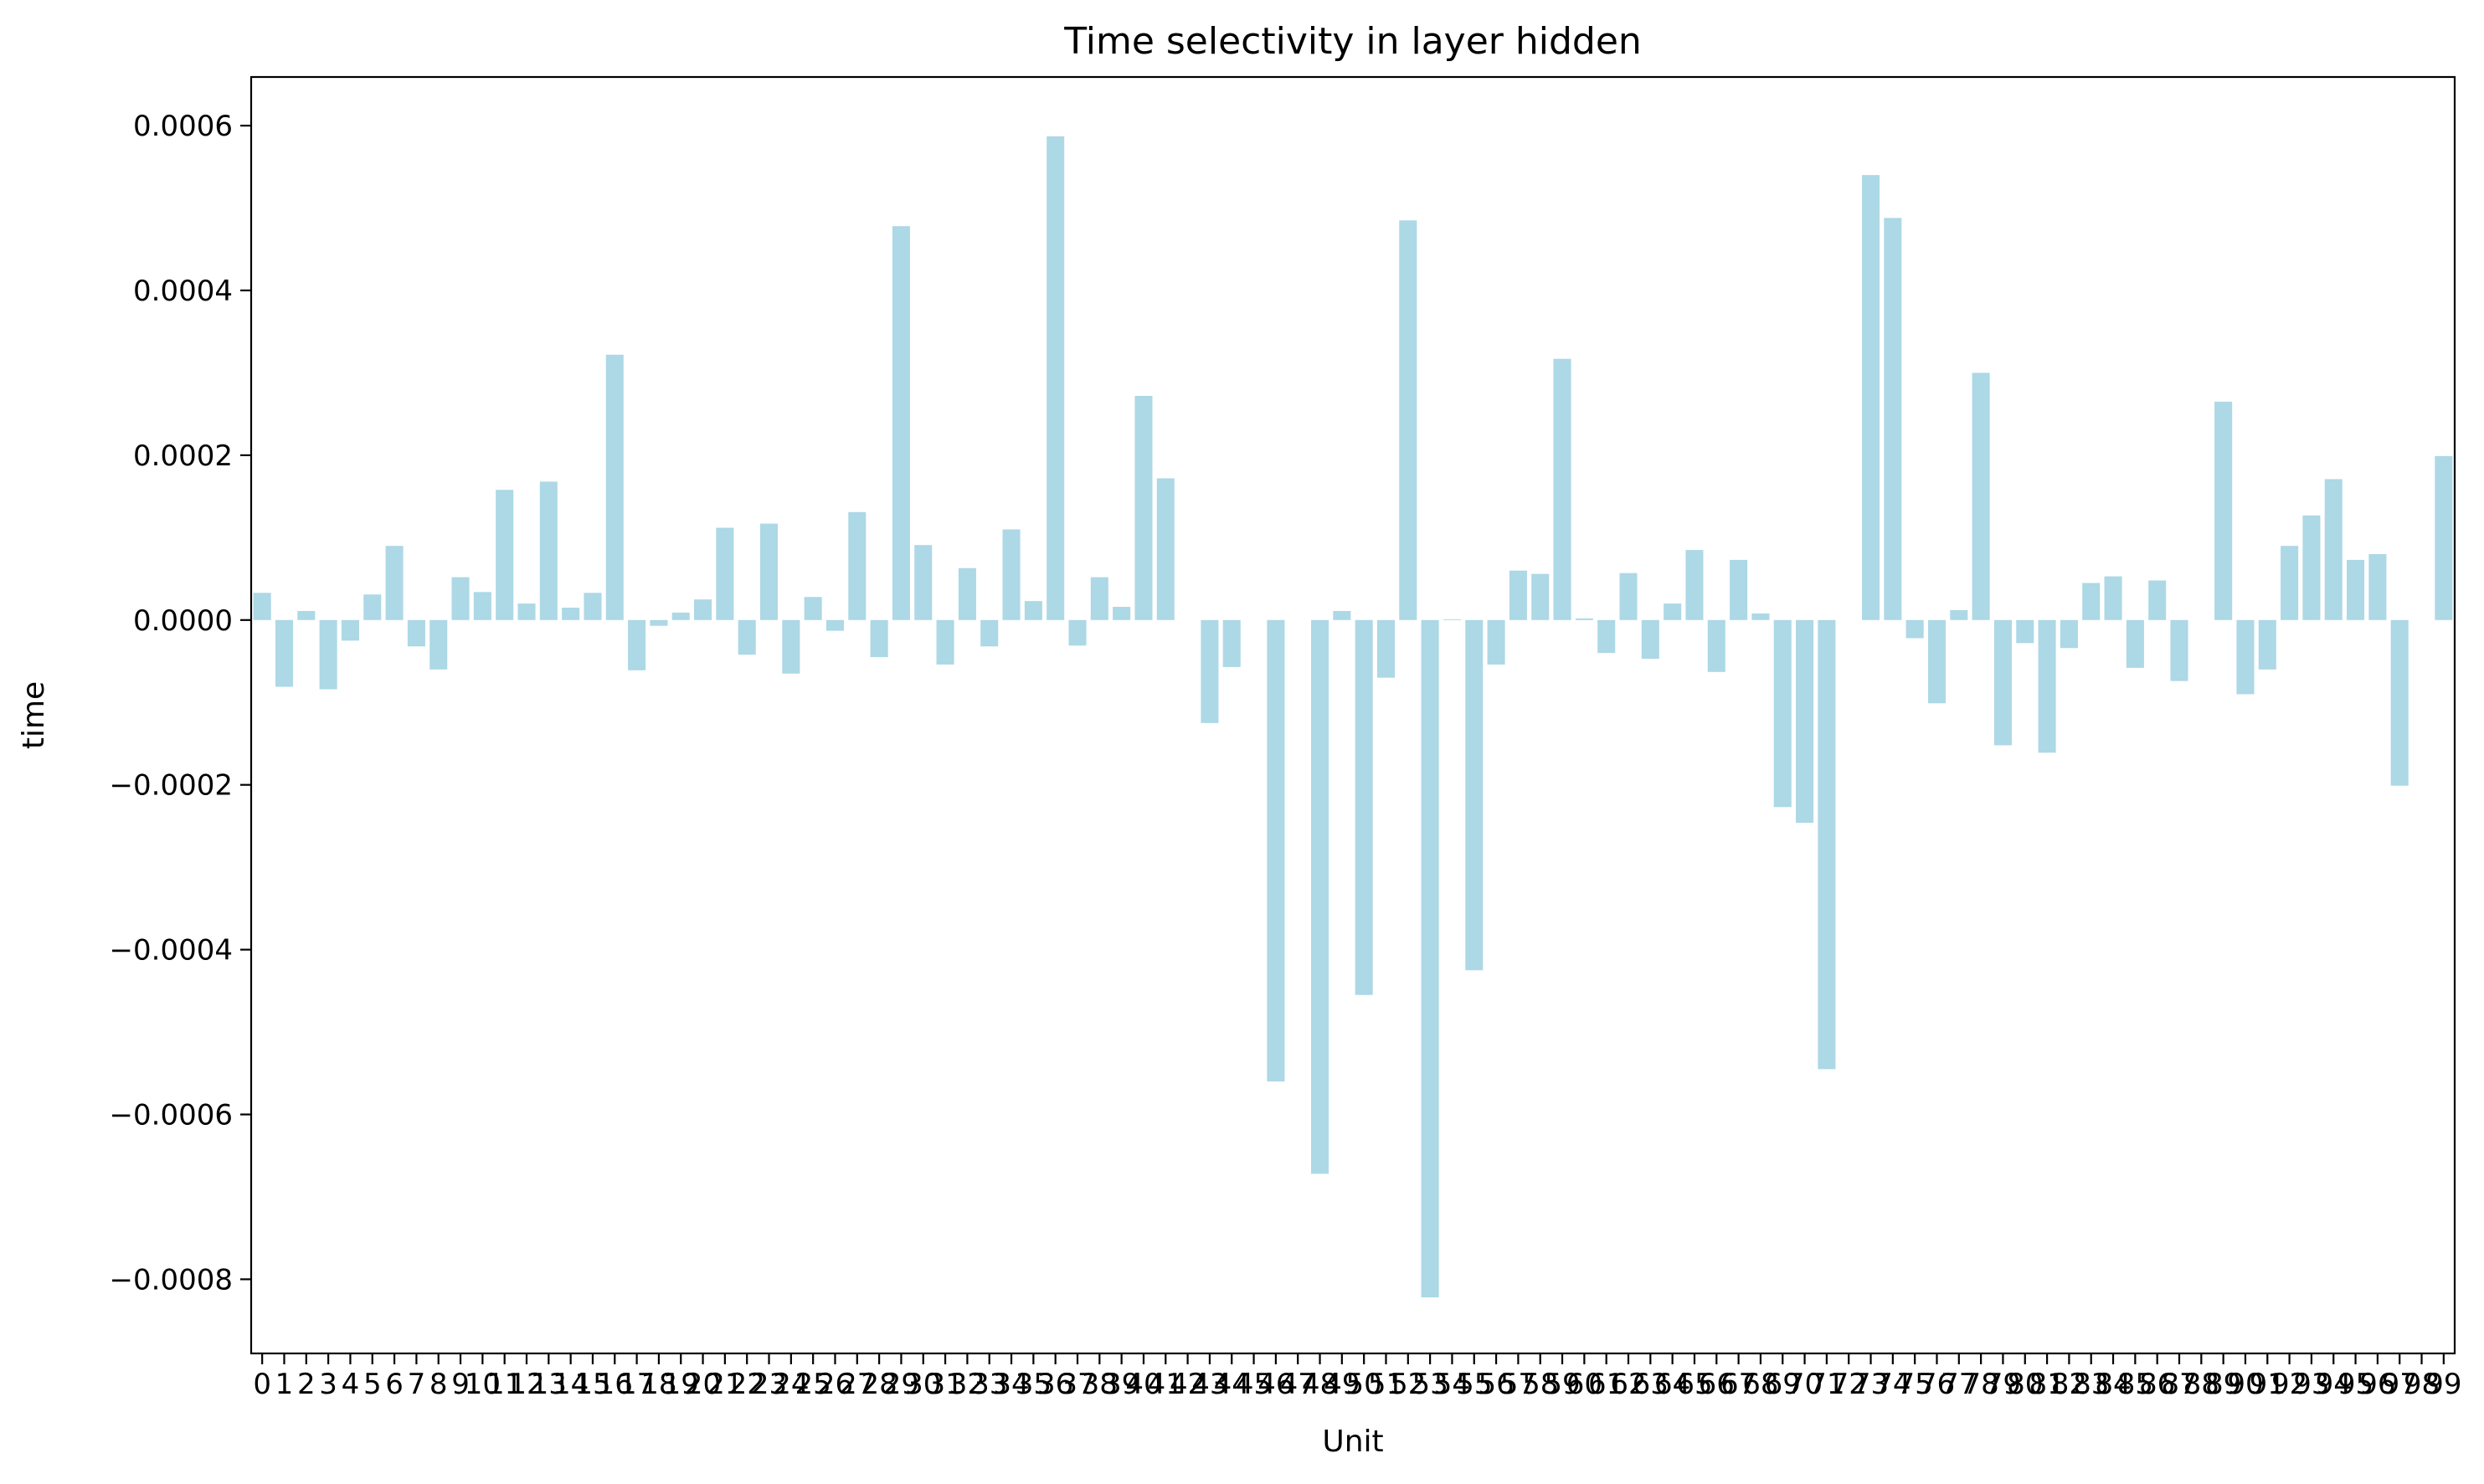  I want to click on x-tick-label: 47, so click(1298, 1385).